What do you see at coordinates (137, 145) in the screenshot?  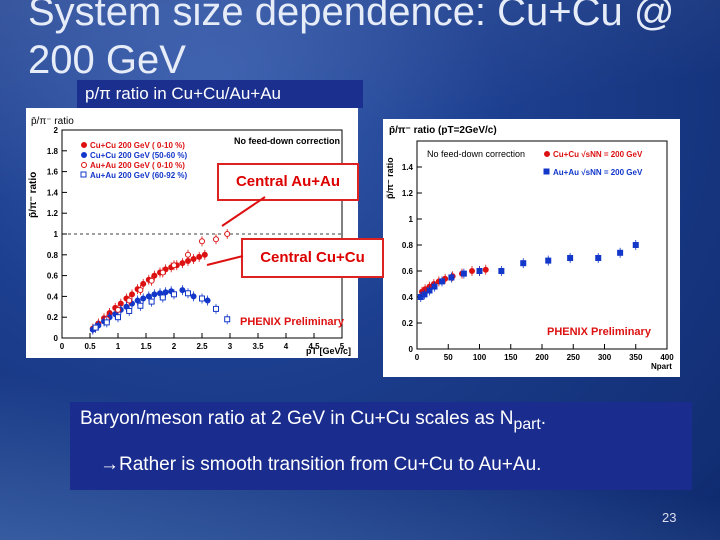 I see `legend-entry: Cu+Cu 200 GeV ( 0-10 %)` at bounding box center [137, 145].